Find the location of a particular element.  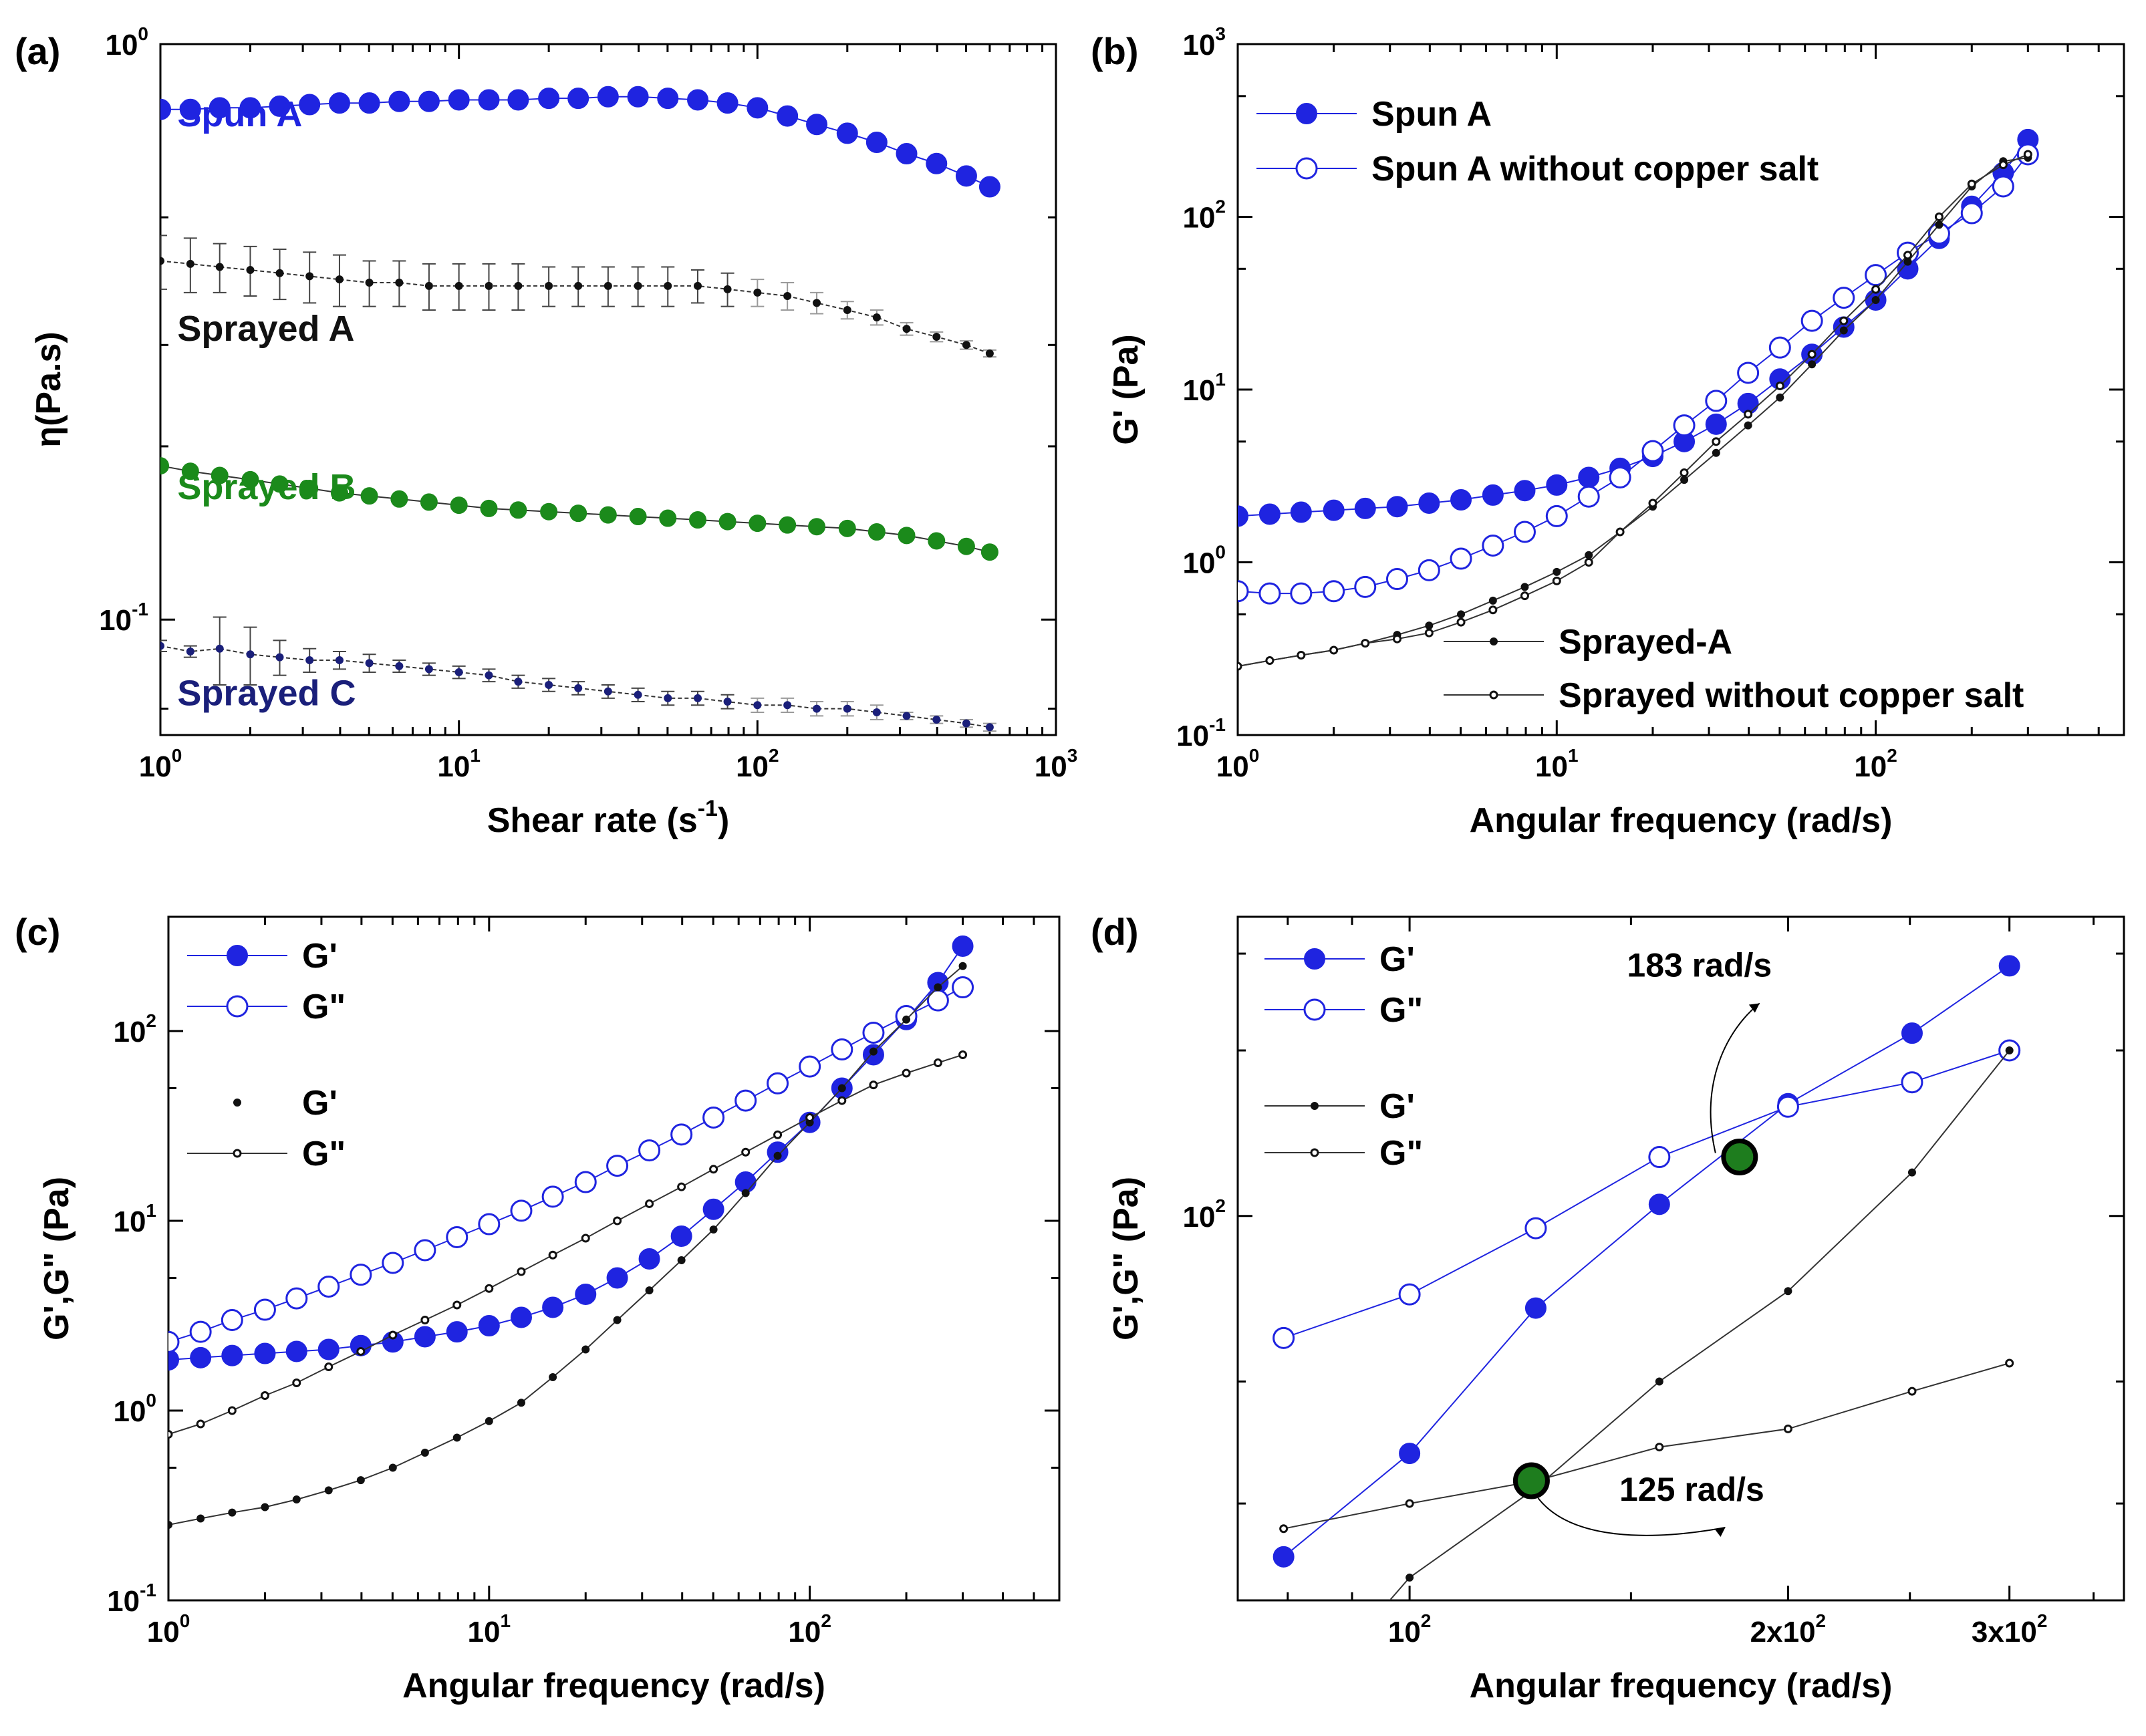

x-tick-label: 10³ is located at coordinates (1056, 764).